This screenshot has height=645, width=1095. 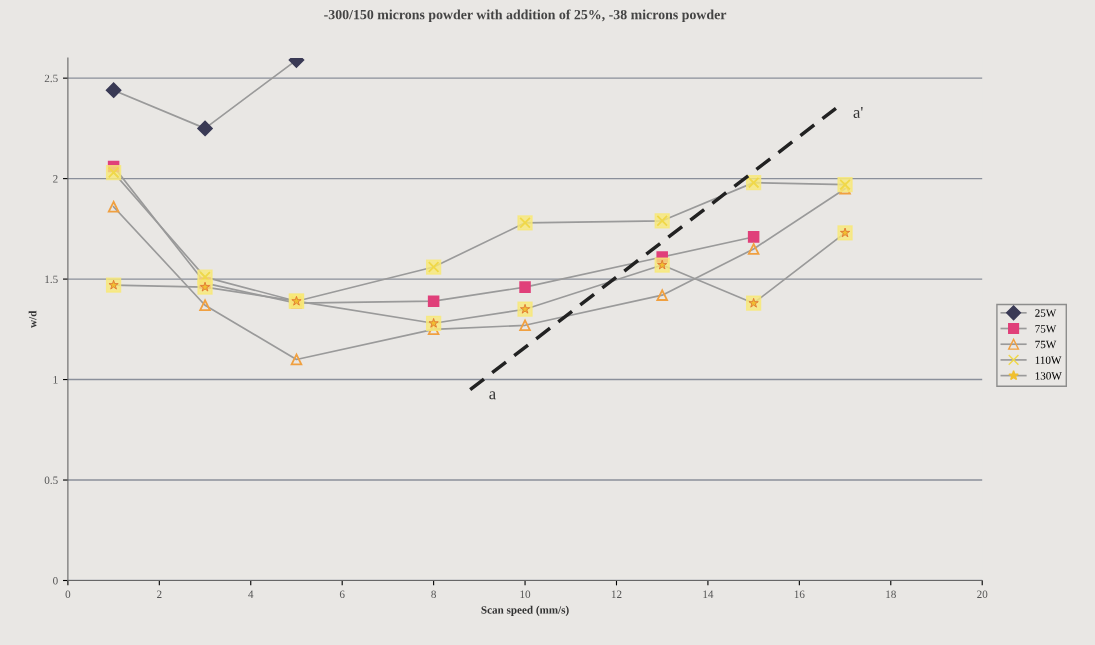 I want to click on x-tick-label: 10, so click(x=525, y=594).